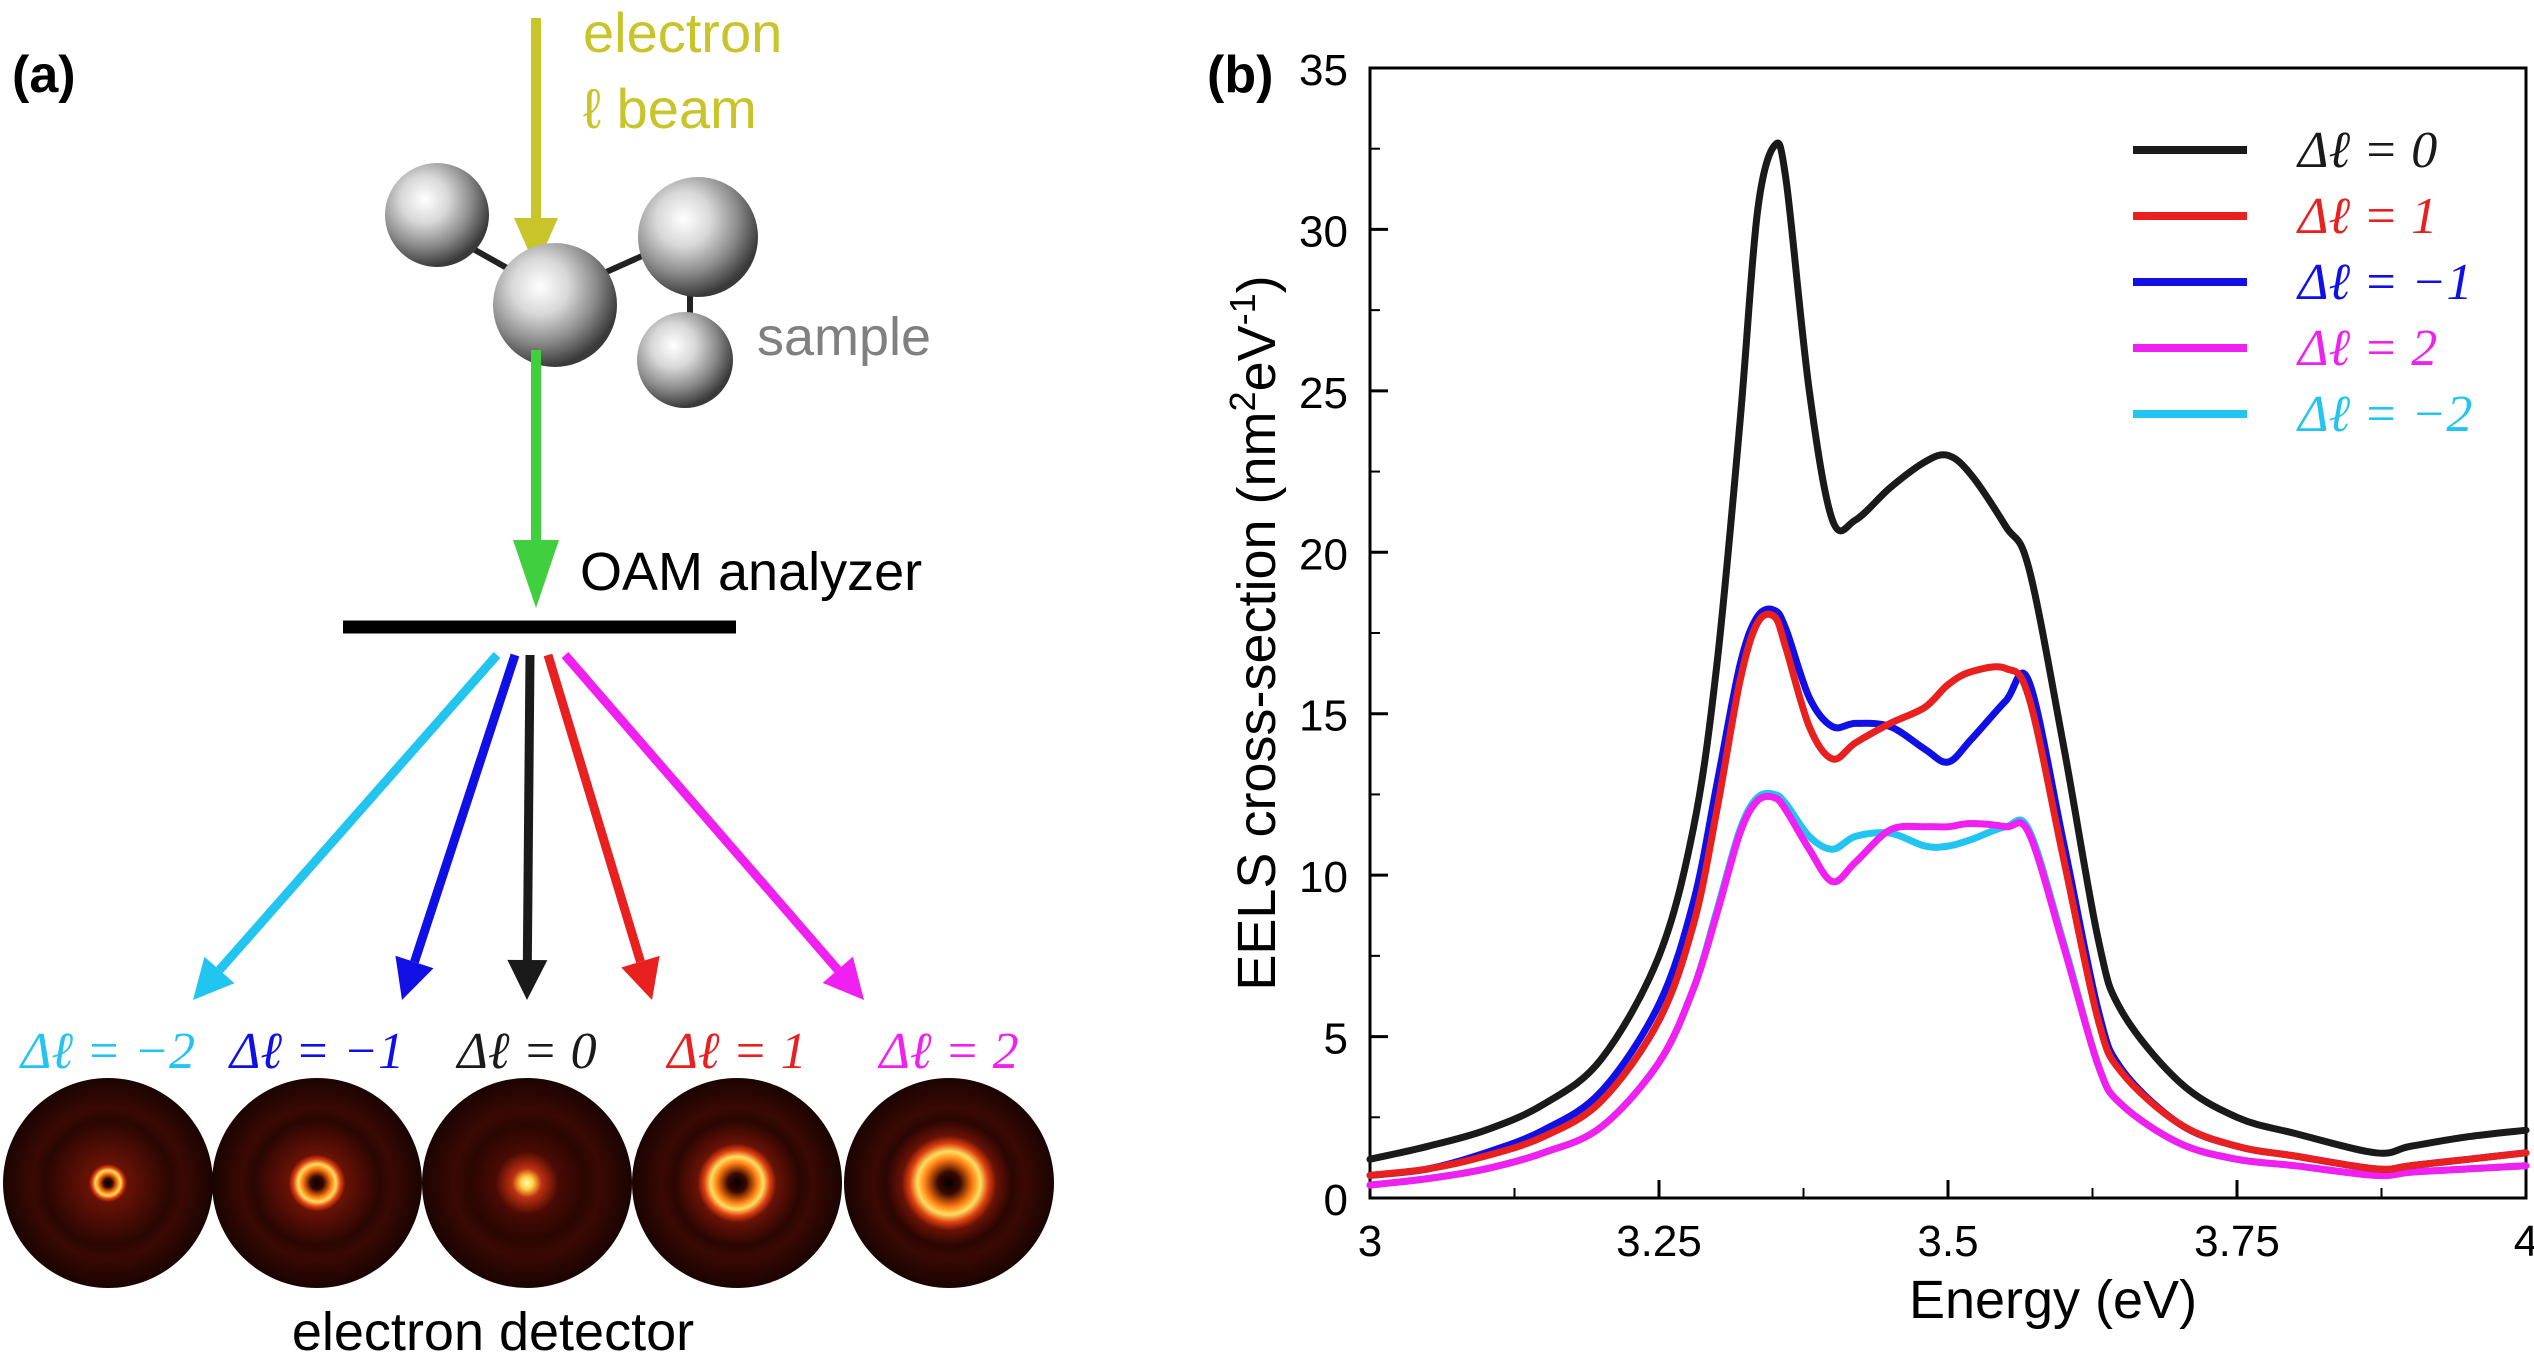 This screenshot has width=2534, height=1362. What do you see at coordinates (1323, 231) in the screenshot?
I see `y-tick-label: 30` at bounding box center [1323, 231].